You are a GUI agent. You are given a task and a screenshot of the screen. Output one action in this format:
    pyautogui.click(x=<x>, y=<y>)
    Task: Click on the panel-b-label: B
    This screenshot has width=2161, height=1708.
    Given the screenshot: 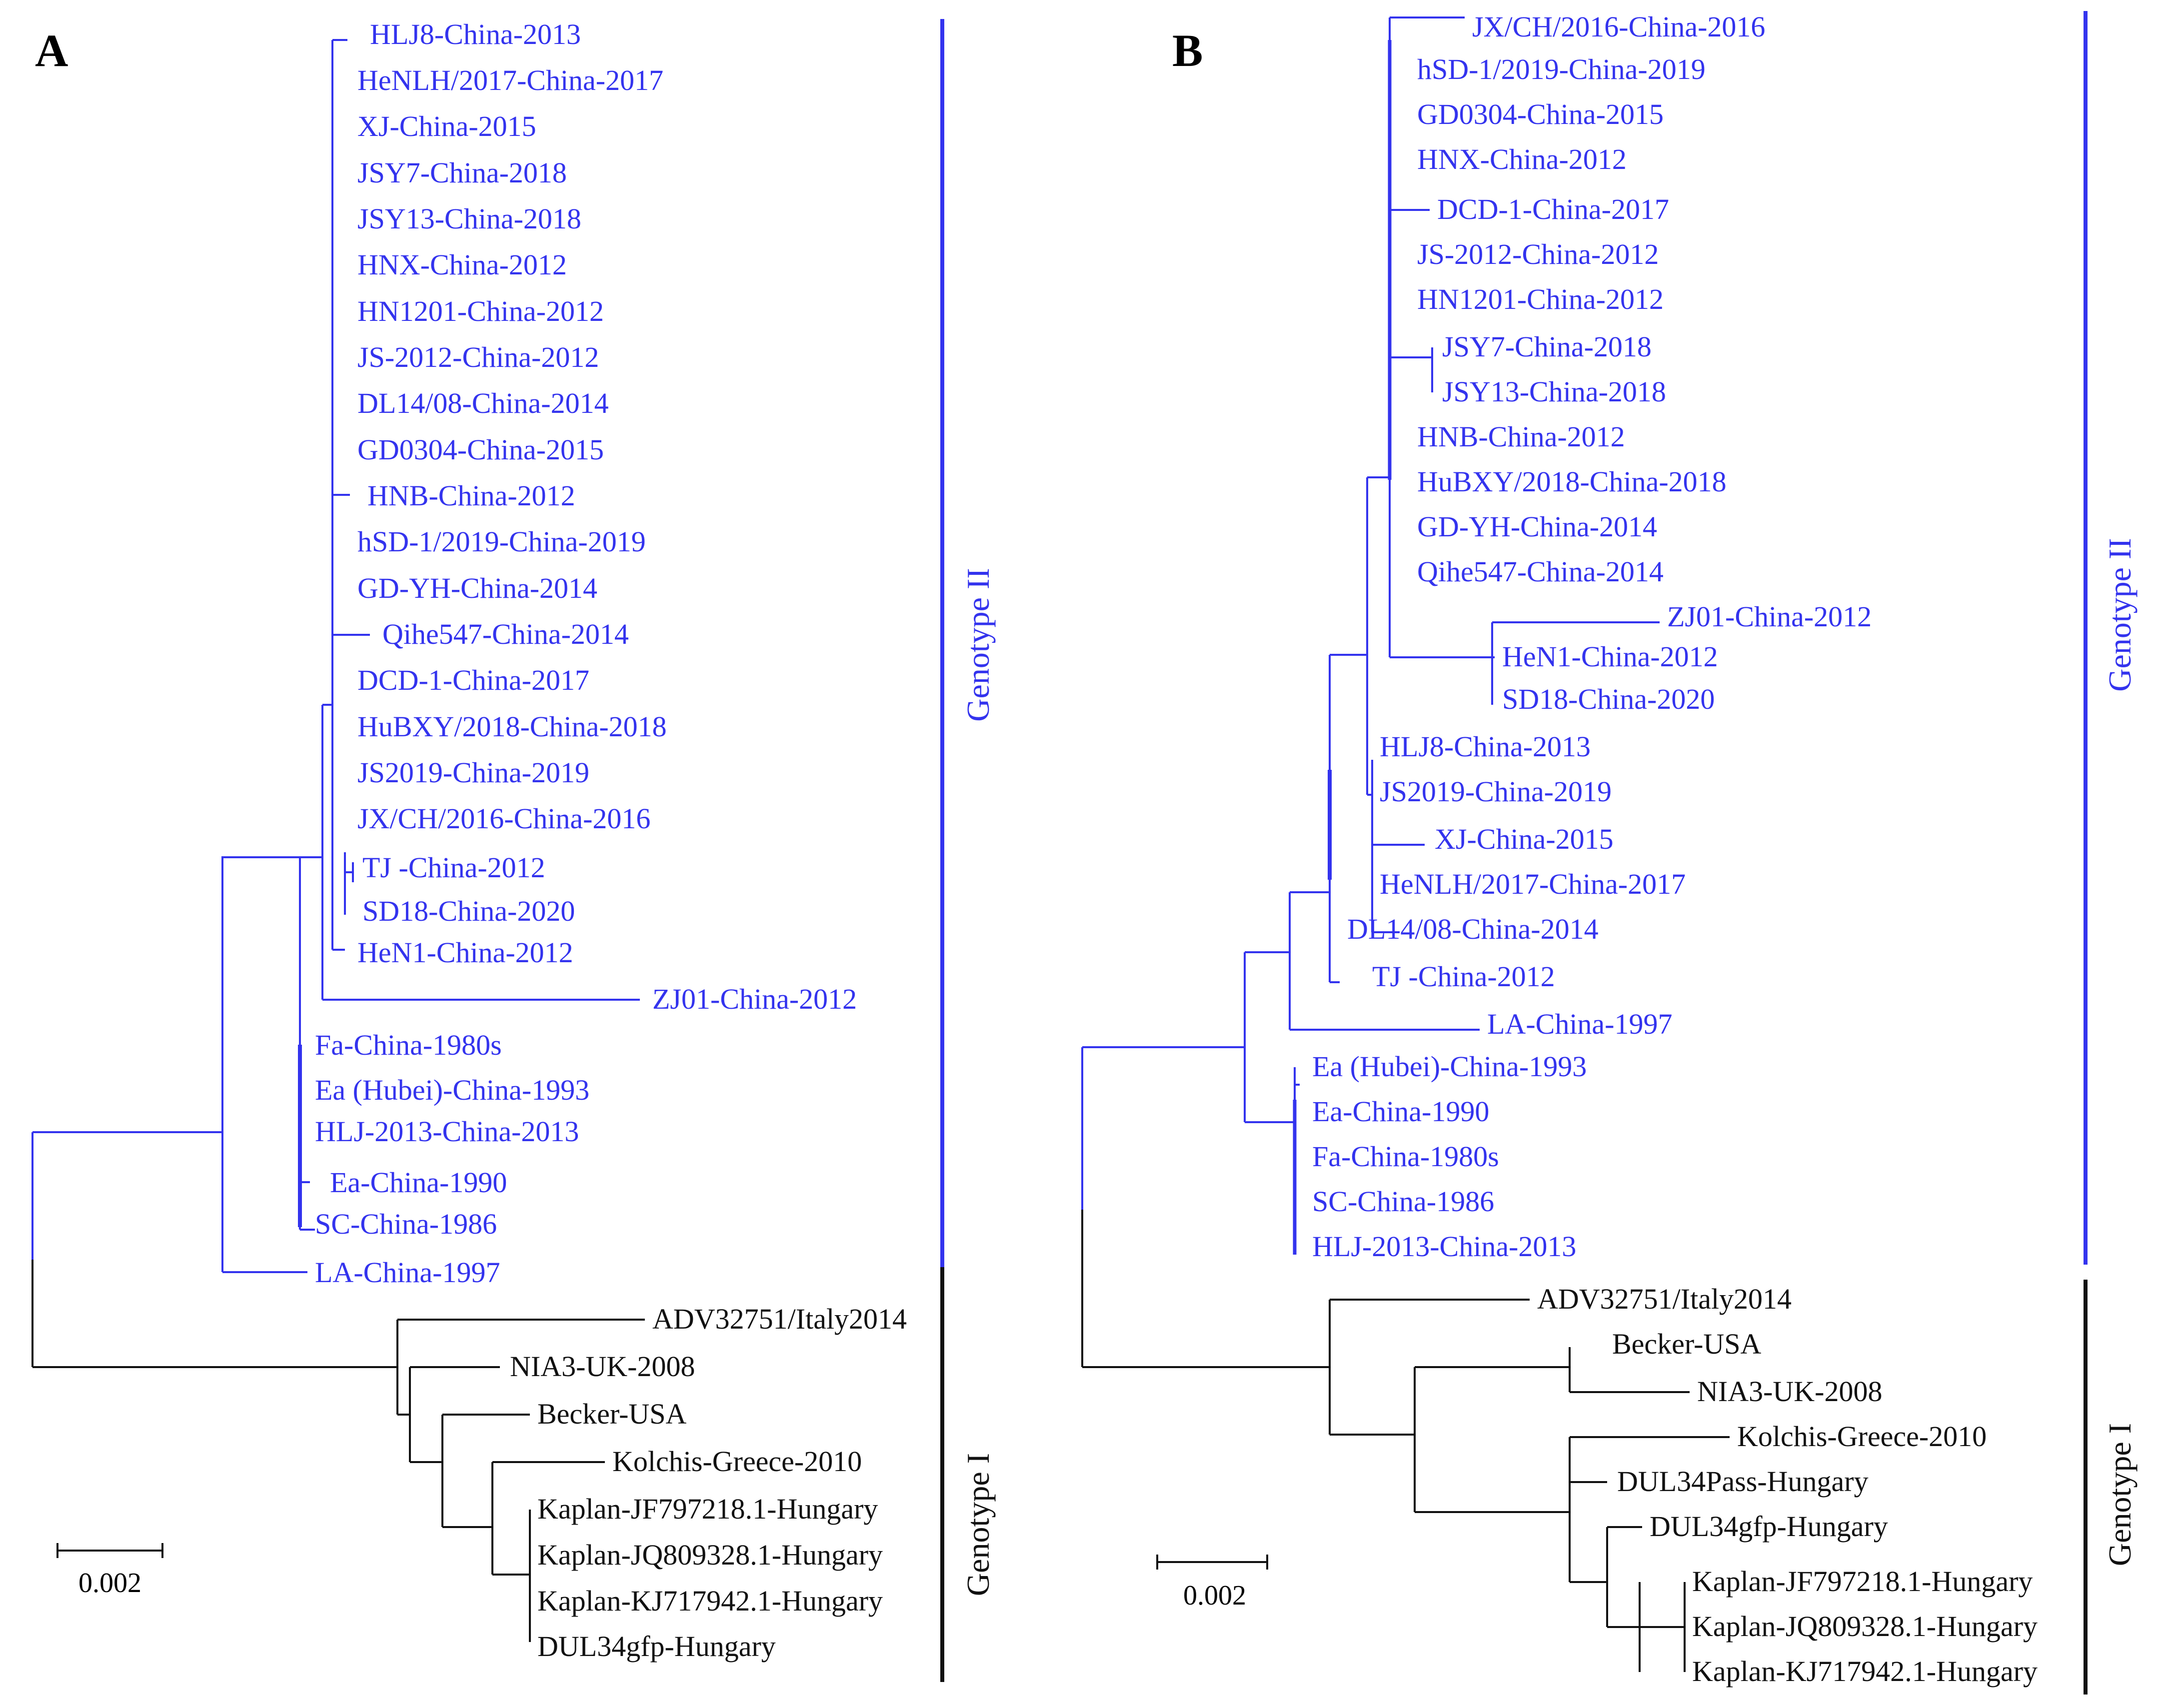 What is the action you would take?
    pyautogui.click(x=1187, y=51)
    